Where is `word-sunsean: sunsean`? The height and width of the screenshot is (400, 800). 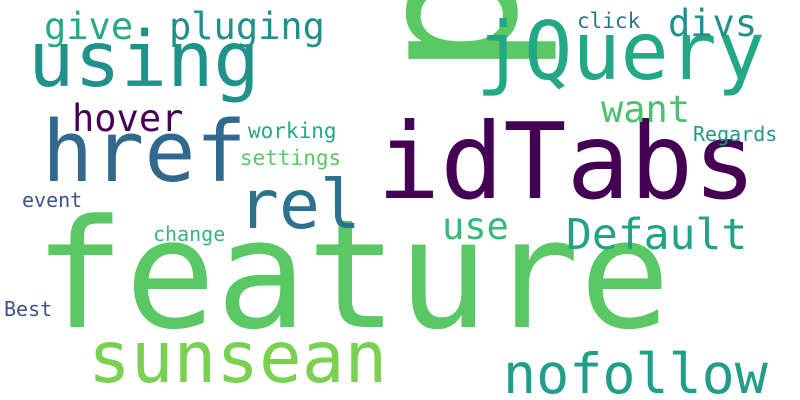
word-sunsean: sunsean is located at coordinates (238, 357).